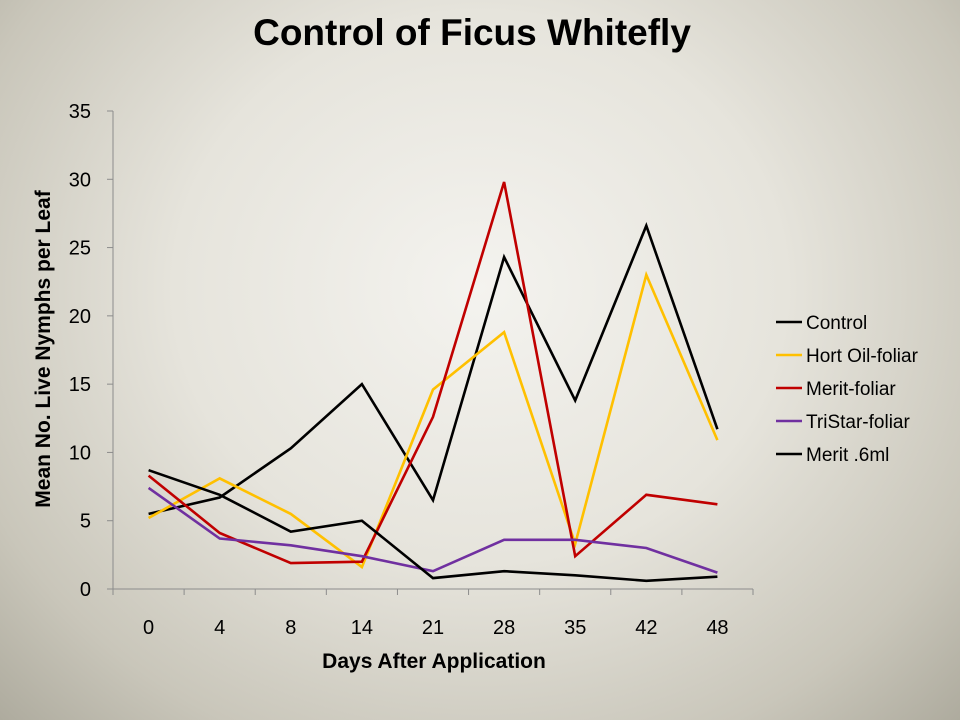  What do you see at coordinates (80, 180) in the screenshot?
I see `y-tick-label: 30` at bounding box center [80, 180].